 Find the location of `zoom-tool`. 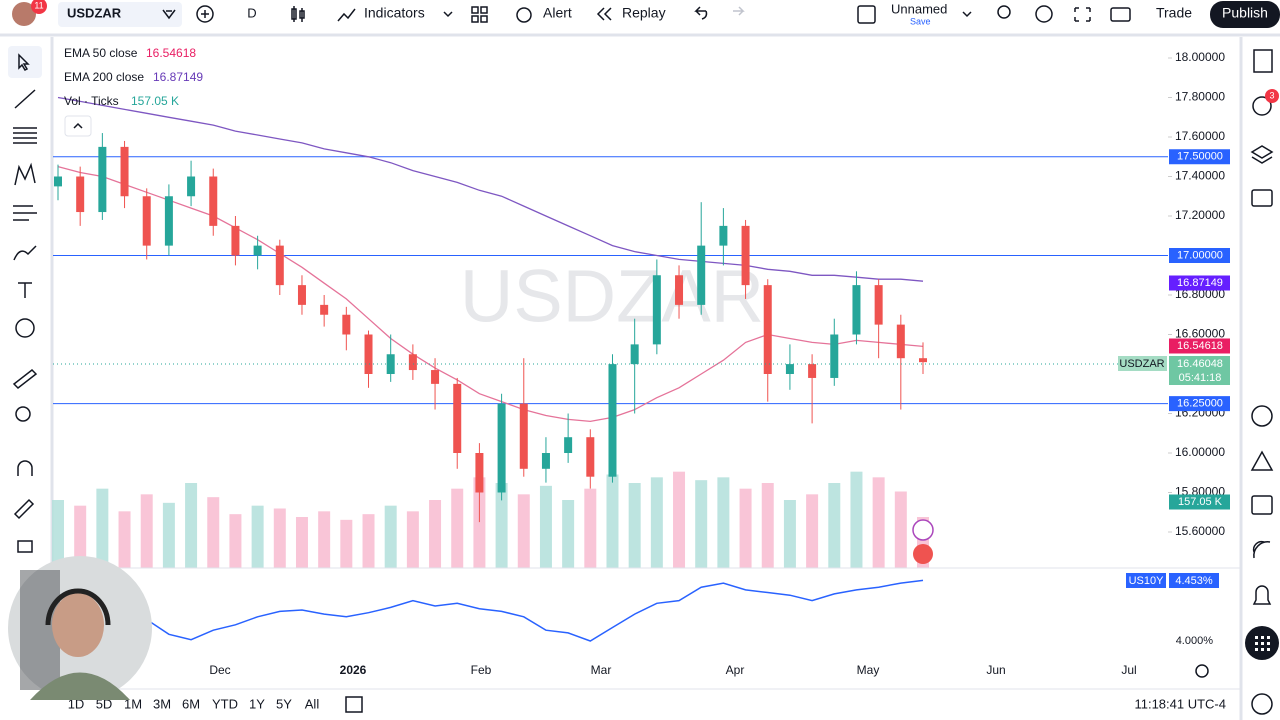

zoom-tool is located at coordinates (23, 414).